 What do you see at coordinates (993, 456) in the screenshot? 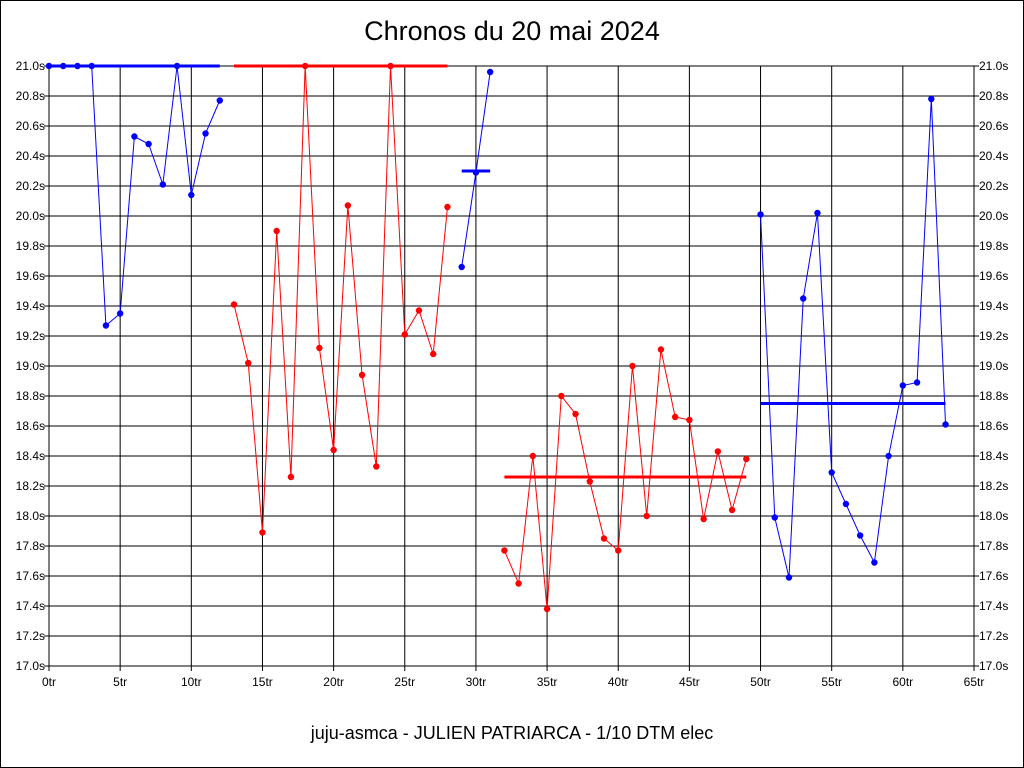
I see `y-tick-label-right: 18.4s` at bounding box center [993, 456].